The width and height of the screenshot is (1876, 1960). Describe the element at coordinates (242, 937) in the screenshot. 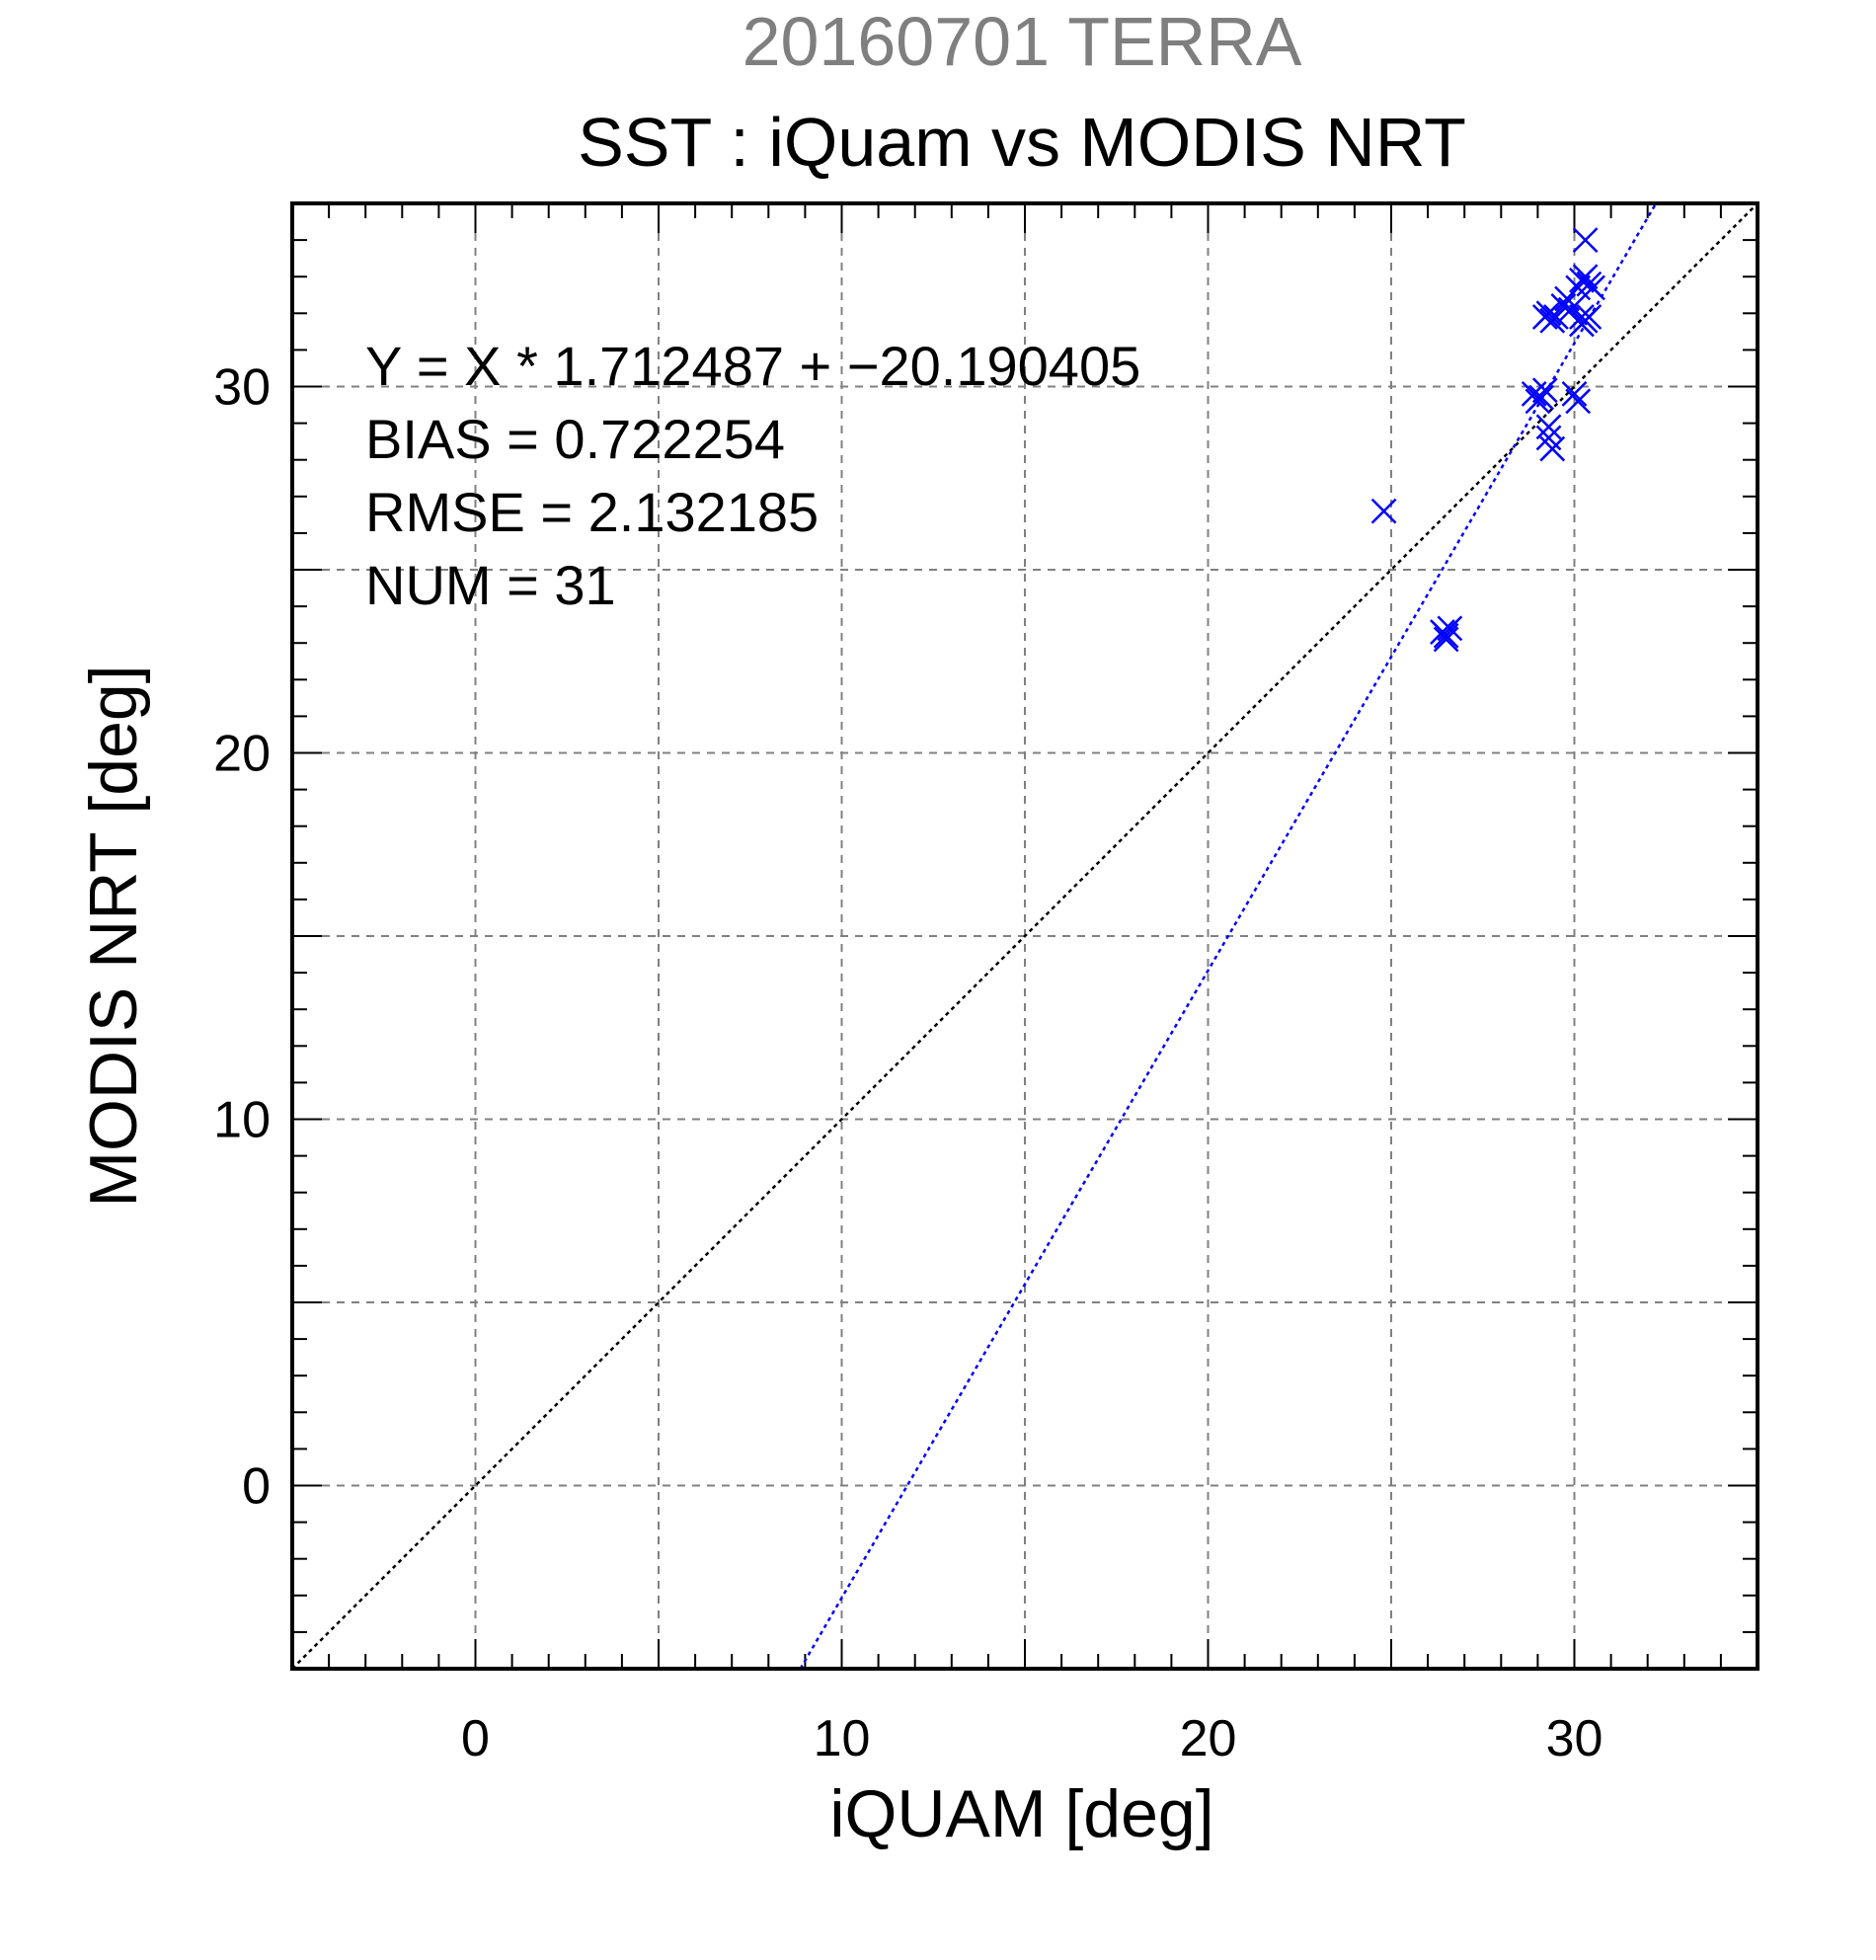

I see `y-tick-labels: 0 10 20 30` at that location.